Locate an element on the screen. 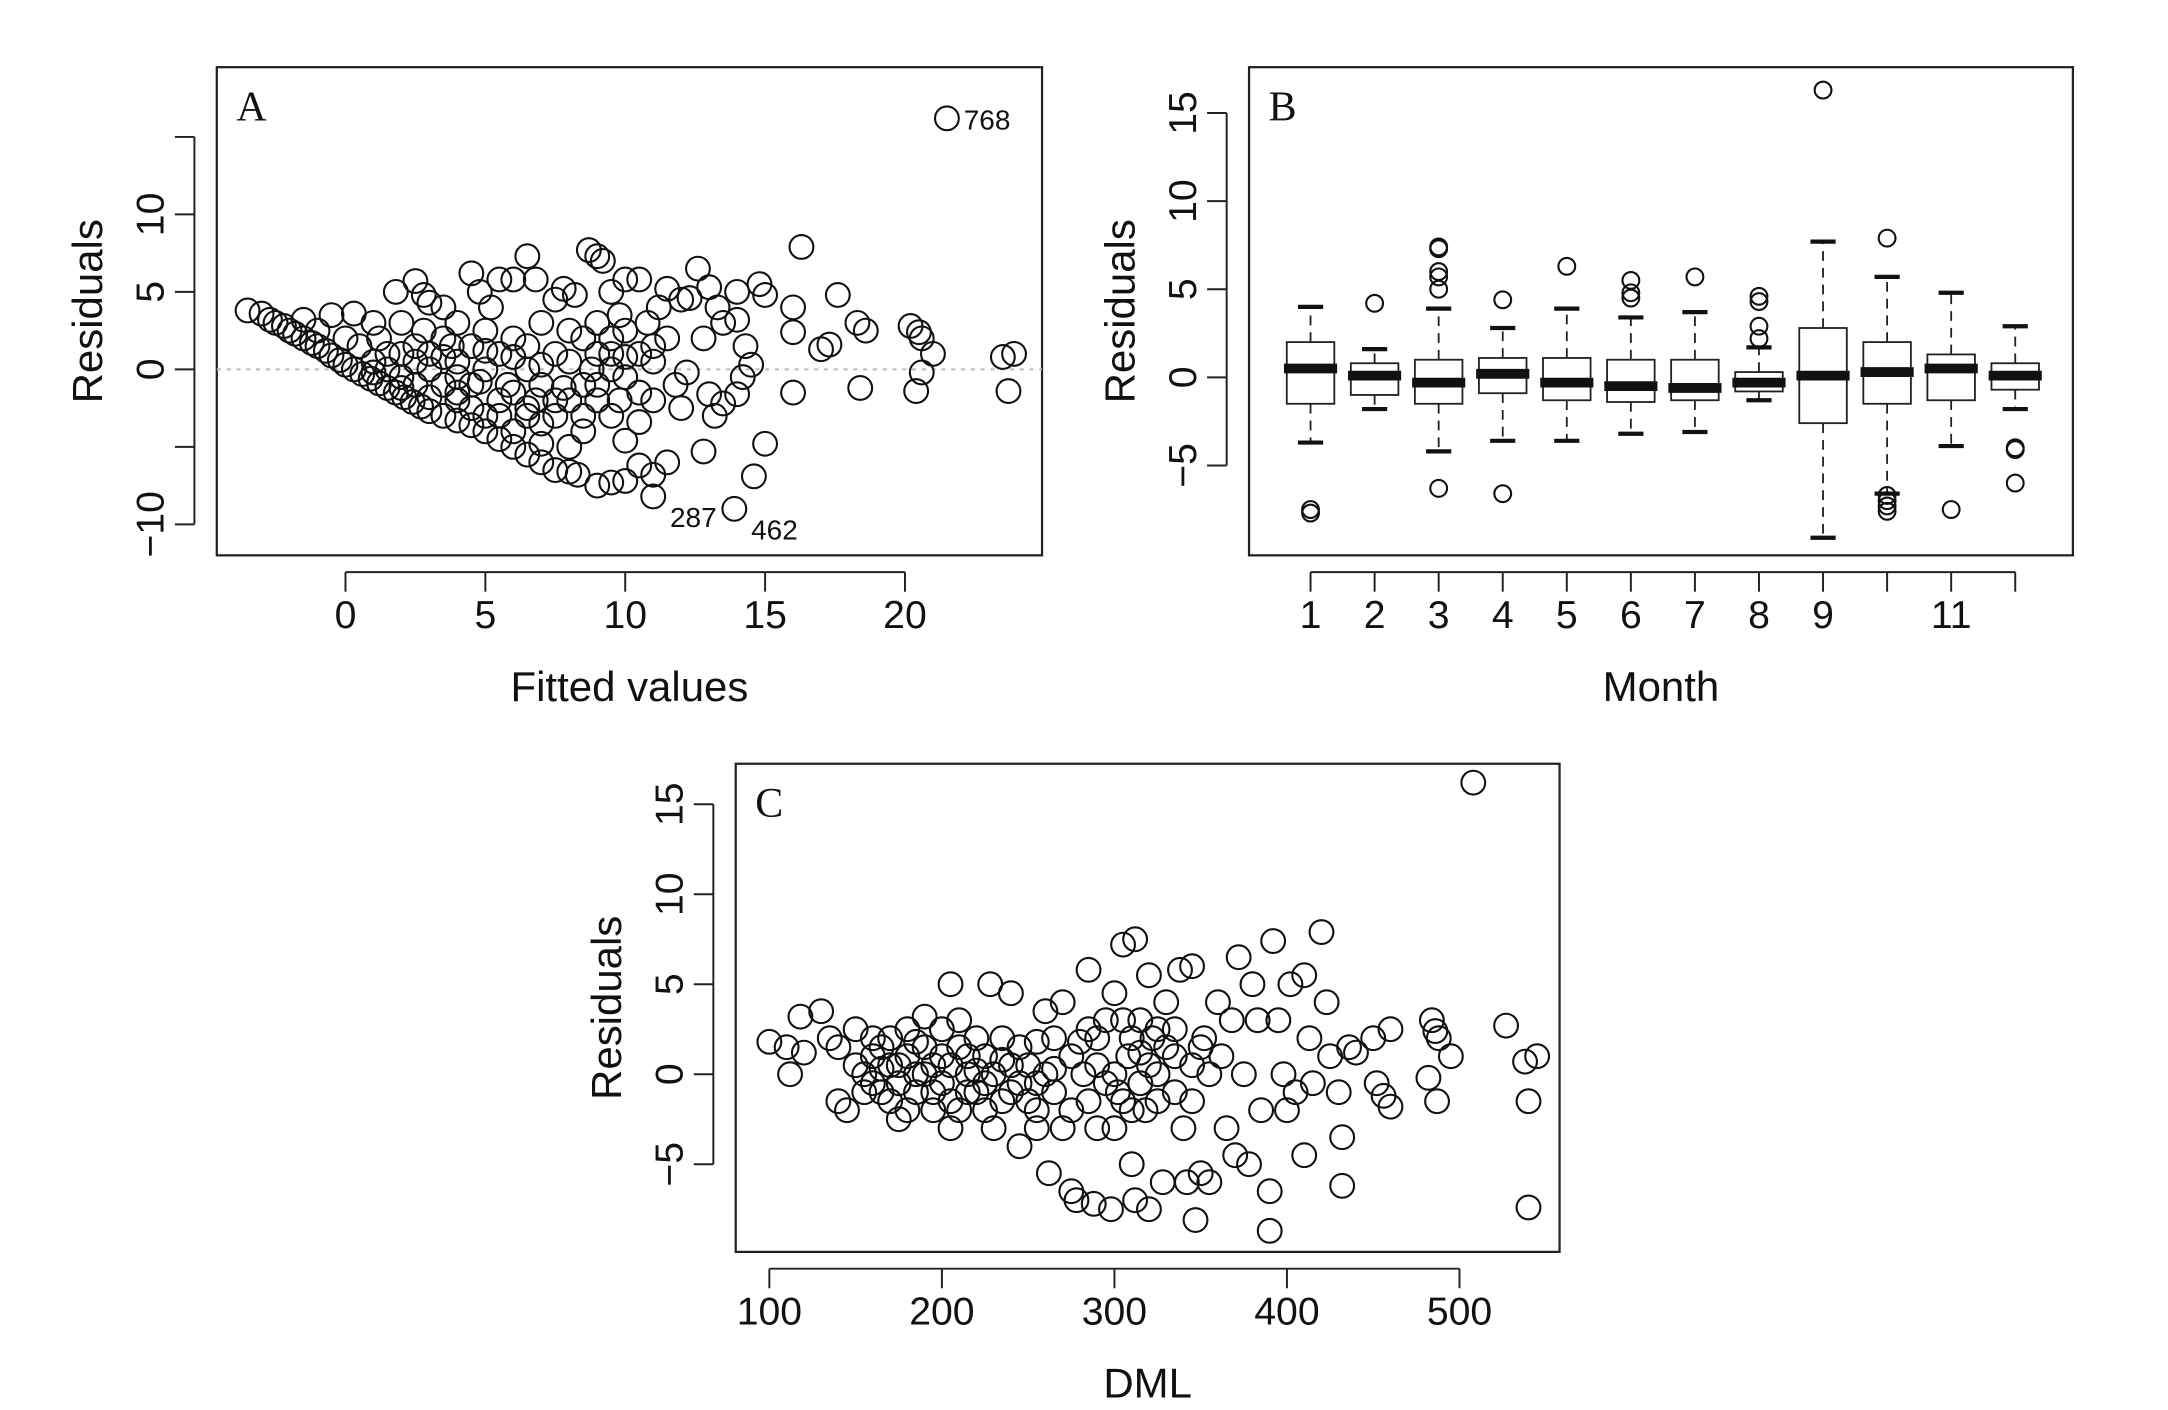 Image resolution: width=2168 pixels, height=1410 pixels. x-tick-label: 500 is located at coordinates (1459, 1312).